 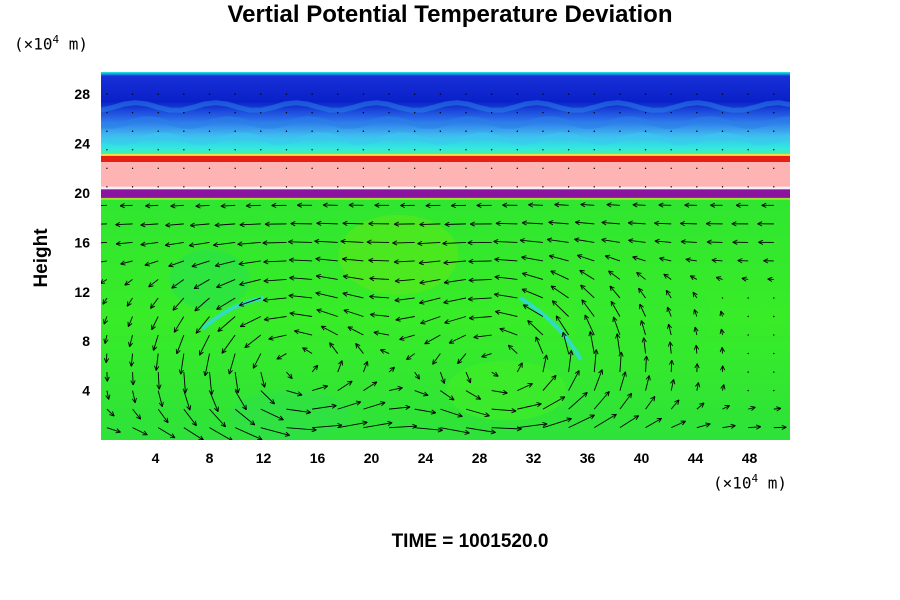 What do you see at coordinates (372, 458) in the screenshot?
I see `x-tick-label: 20` at bounding box center [372, 458].